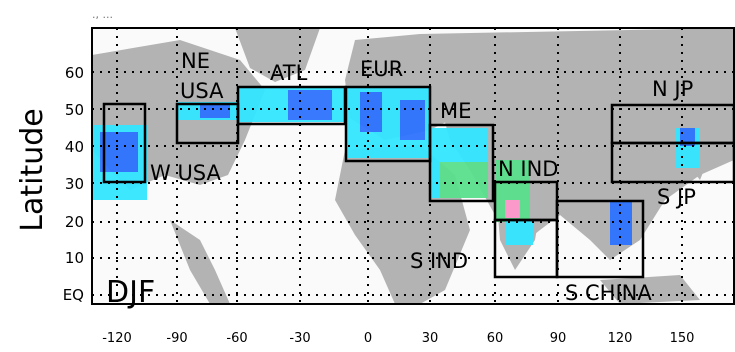  I want to click on land-indonesia, so click(650, 289).